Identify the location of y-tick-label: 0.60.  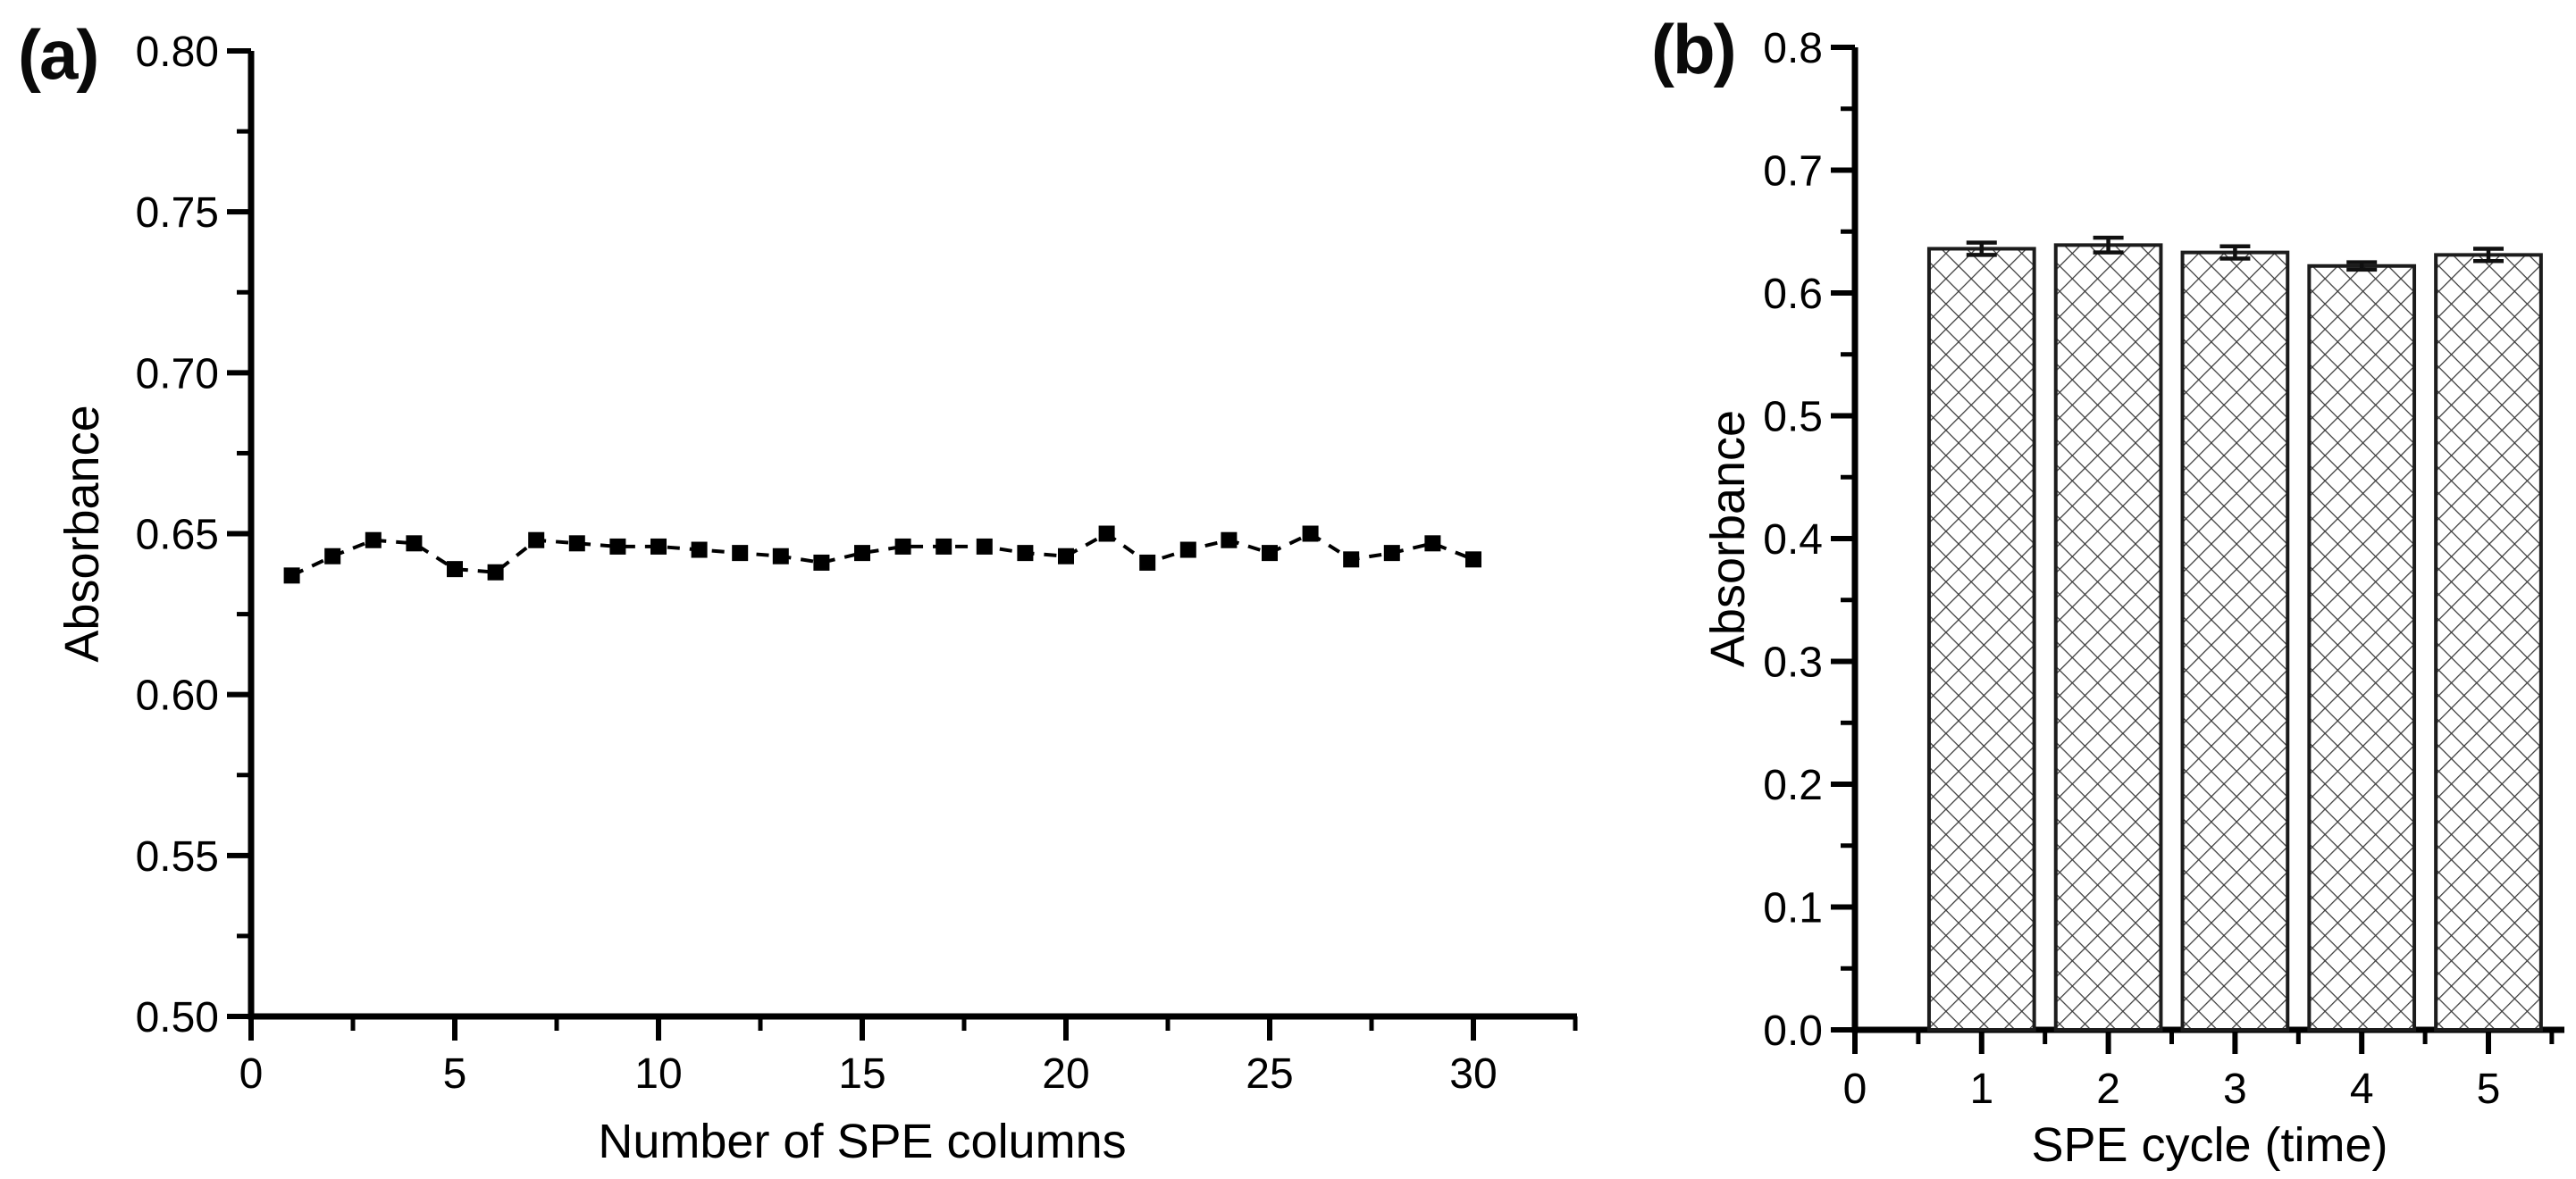
(177, 696).